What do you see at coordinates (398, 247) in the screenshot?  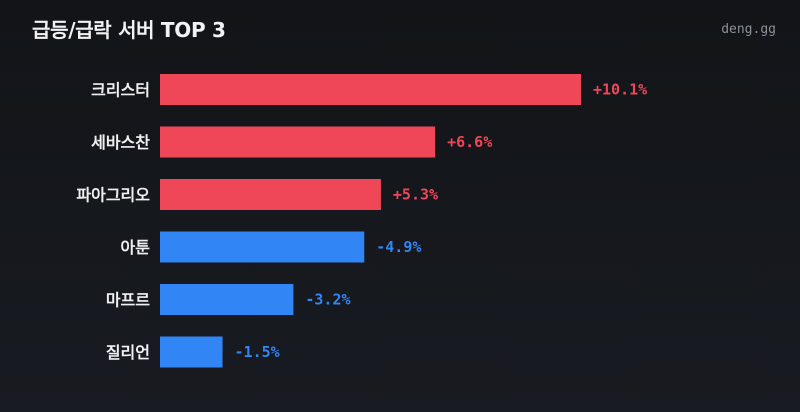 I see `value-label: -4.9%` at bounding box center [398, 247].